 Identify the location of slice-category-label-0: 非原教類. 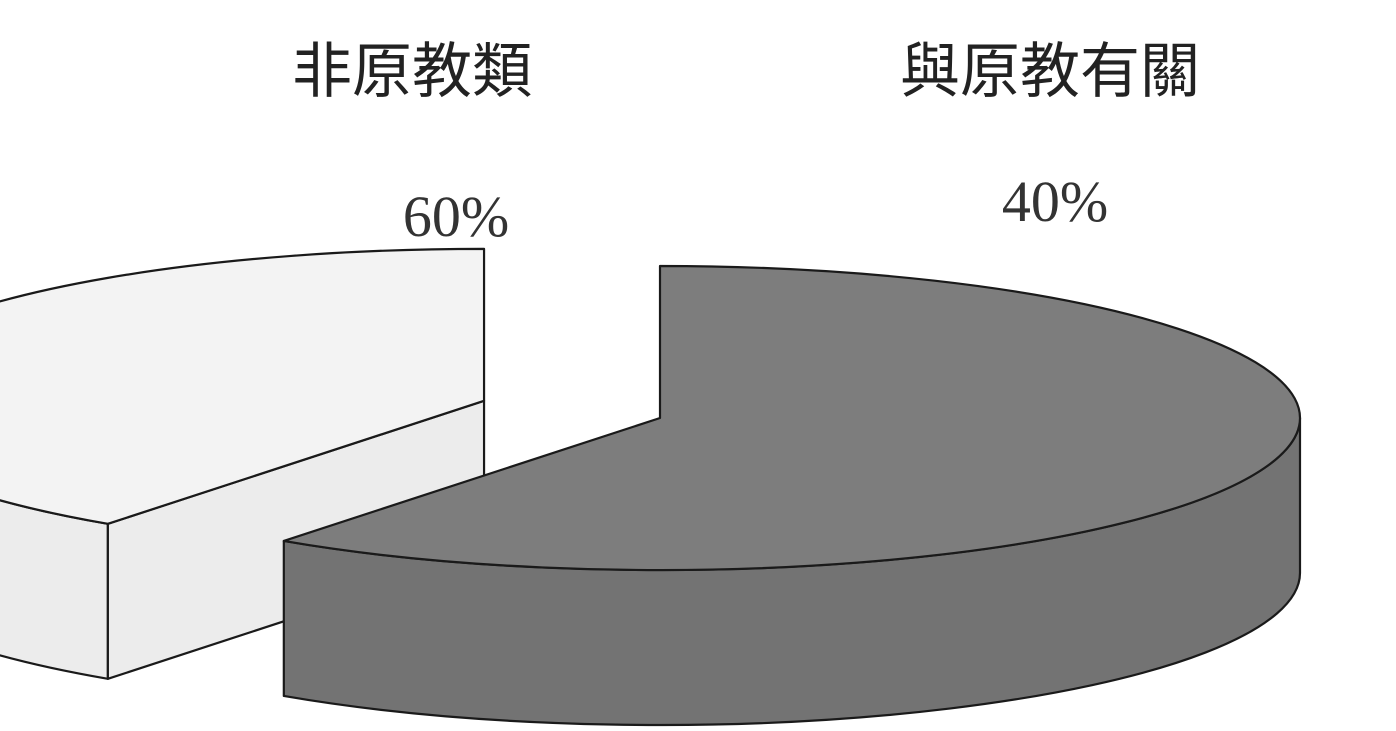
(412, 72).